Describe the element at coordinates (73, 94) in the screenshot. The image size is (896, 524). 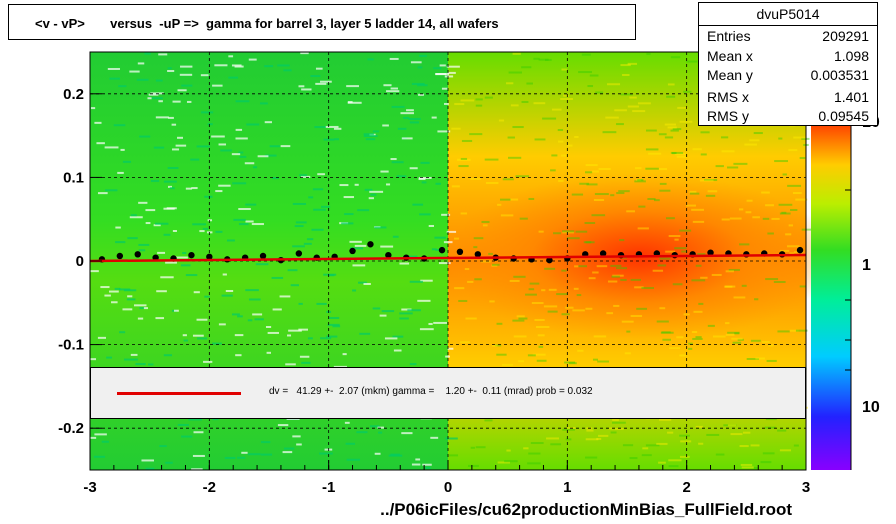
I see `y-tick-label: 0.2` at that location.